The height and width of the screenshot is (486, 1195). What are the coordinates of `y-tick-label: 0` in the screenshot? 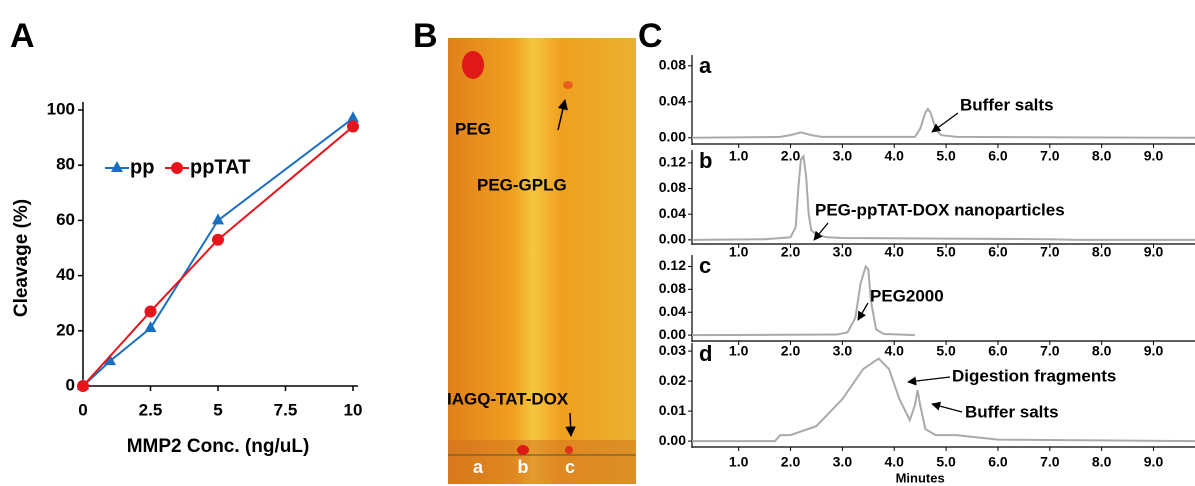 It's located at (70, 384).